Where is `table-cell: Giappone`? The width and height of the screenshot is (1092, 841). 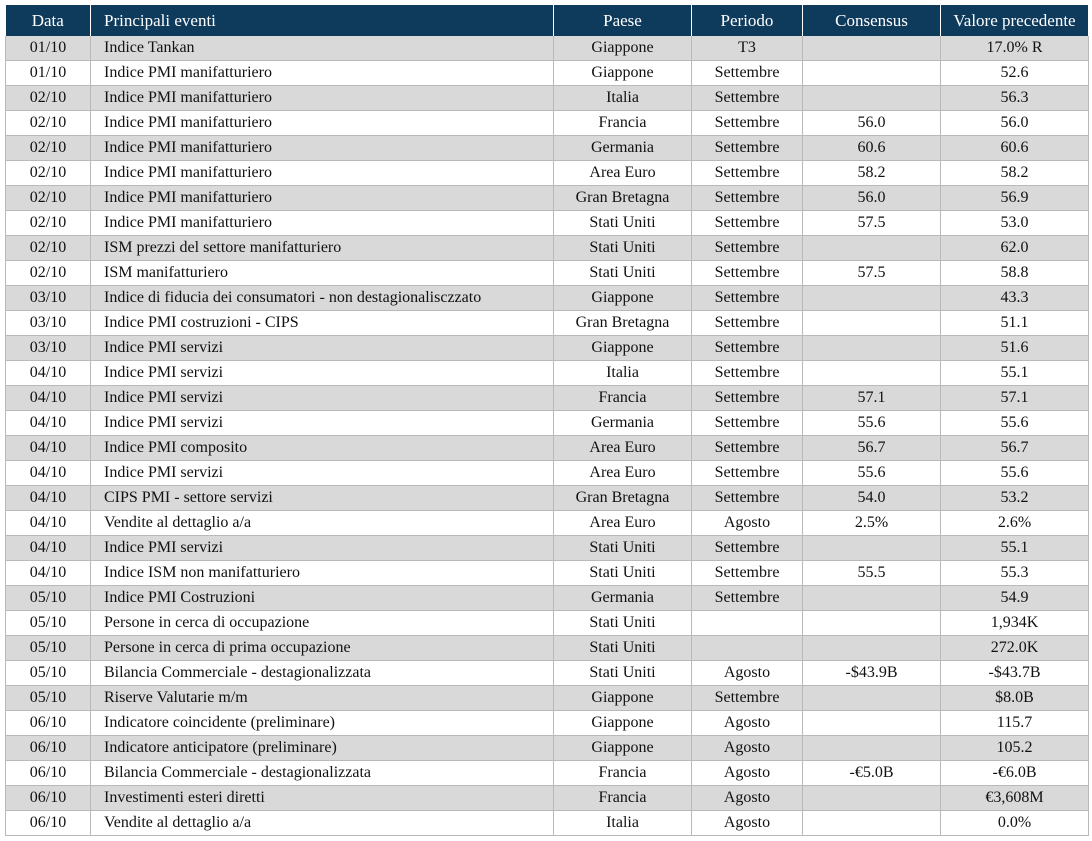 table-cell: Giappone is located at coordinates (622, 298).